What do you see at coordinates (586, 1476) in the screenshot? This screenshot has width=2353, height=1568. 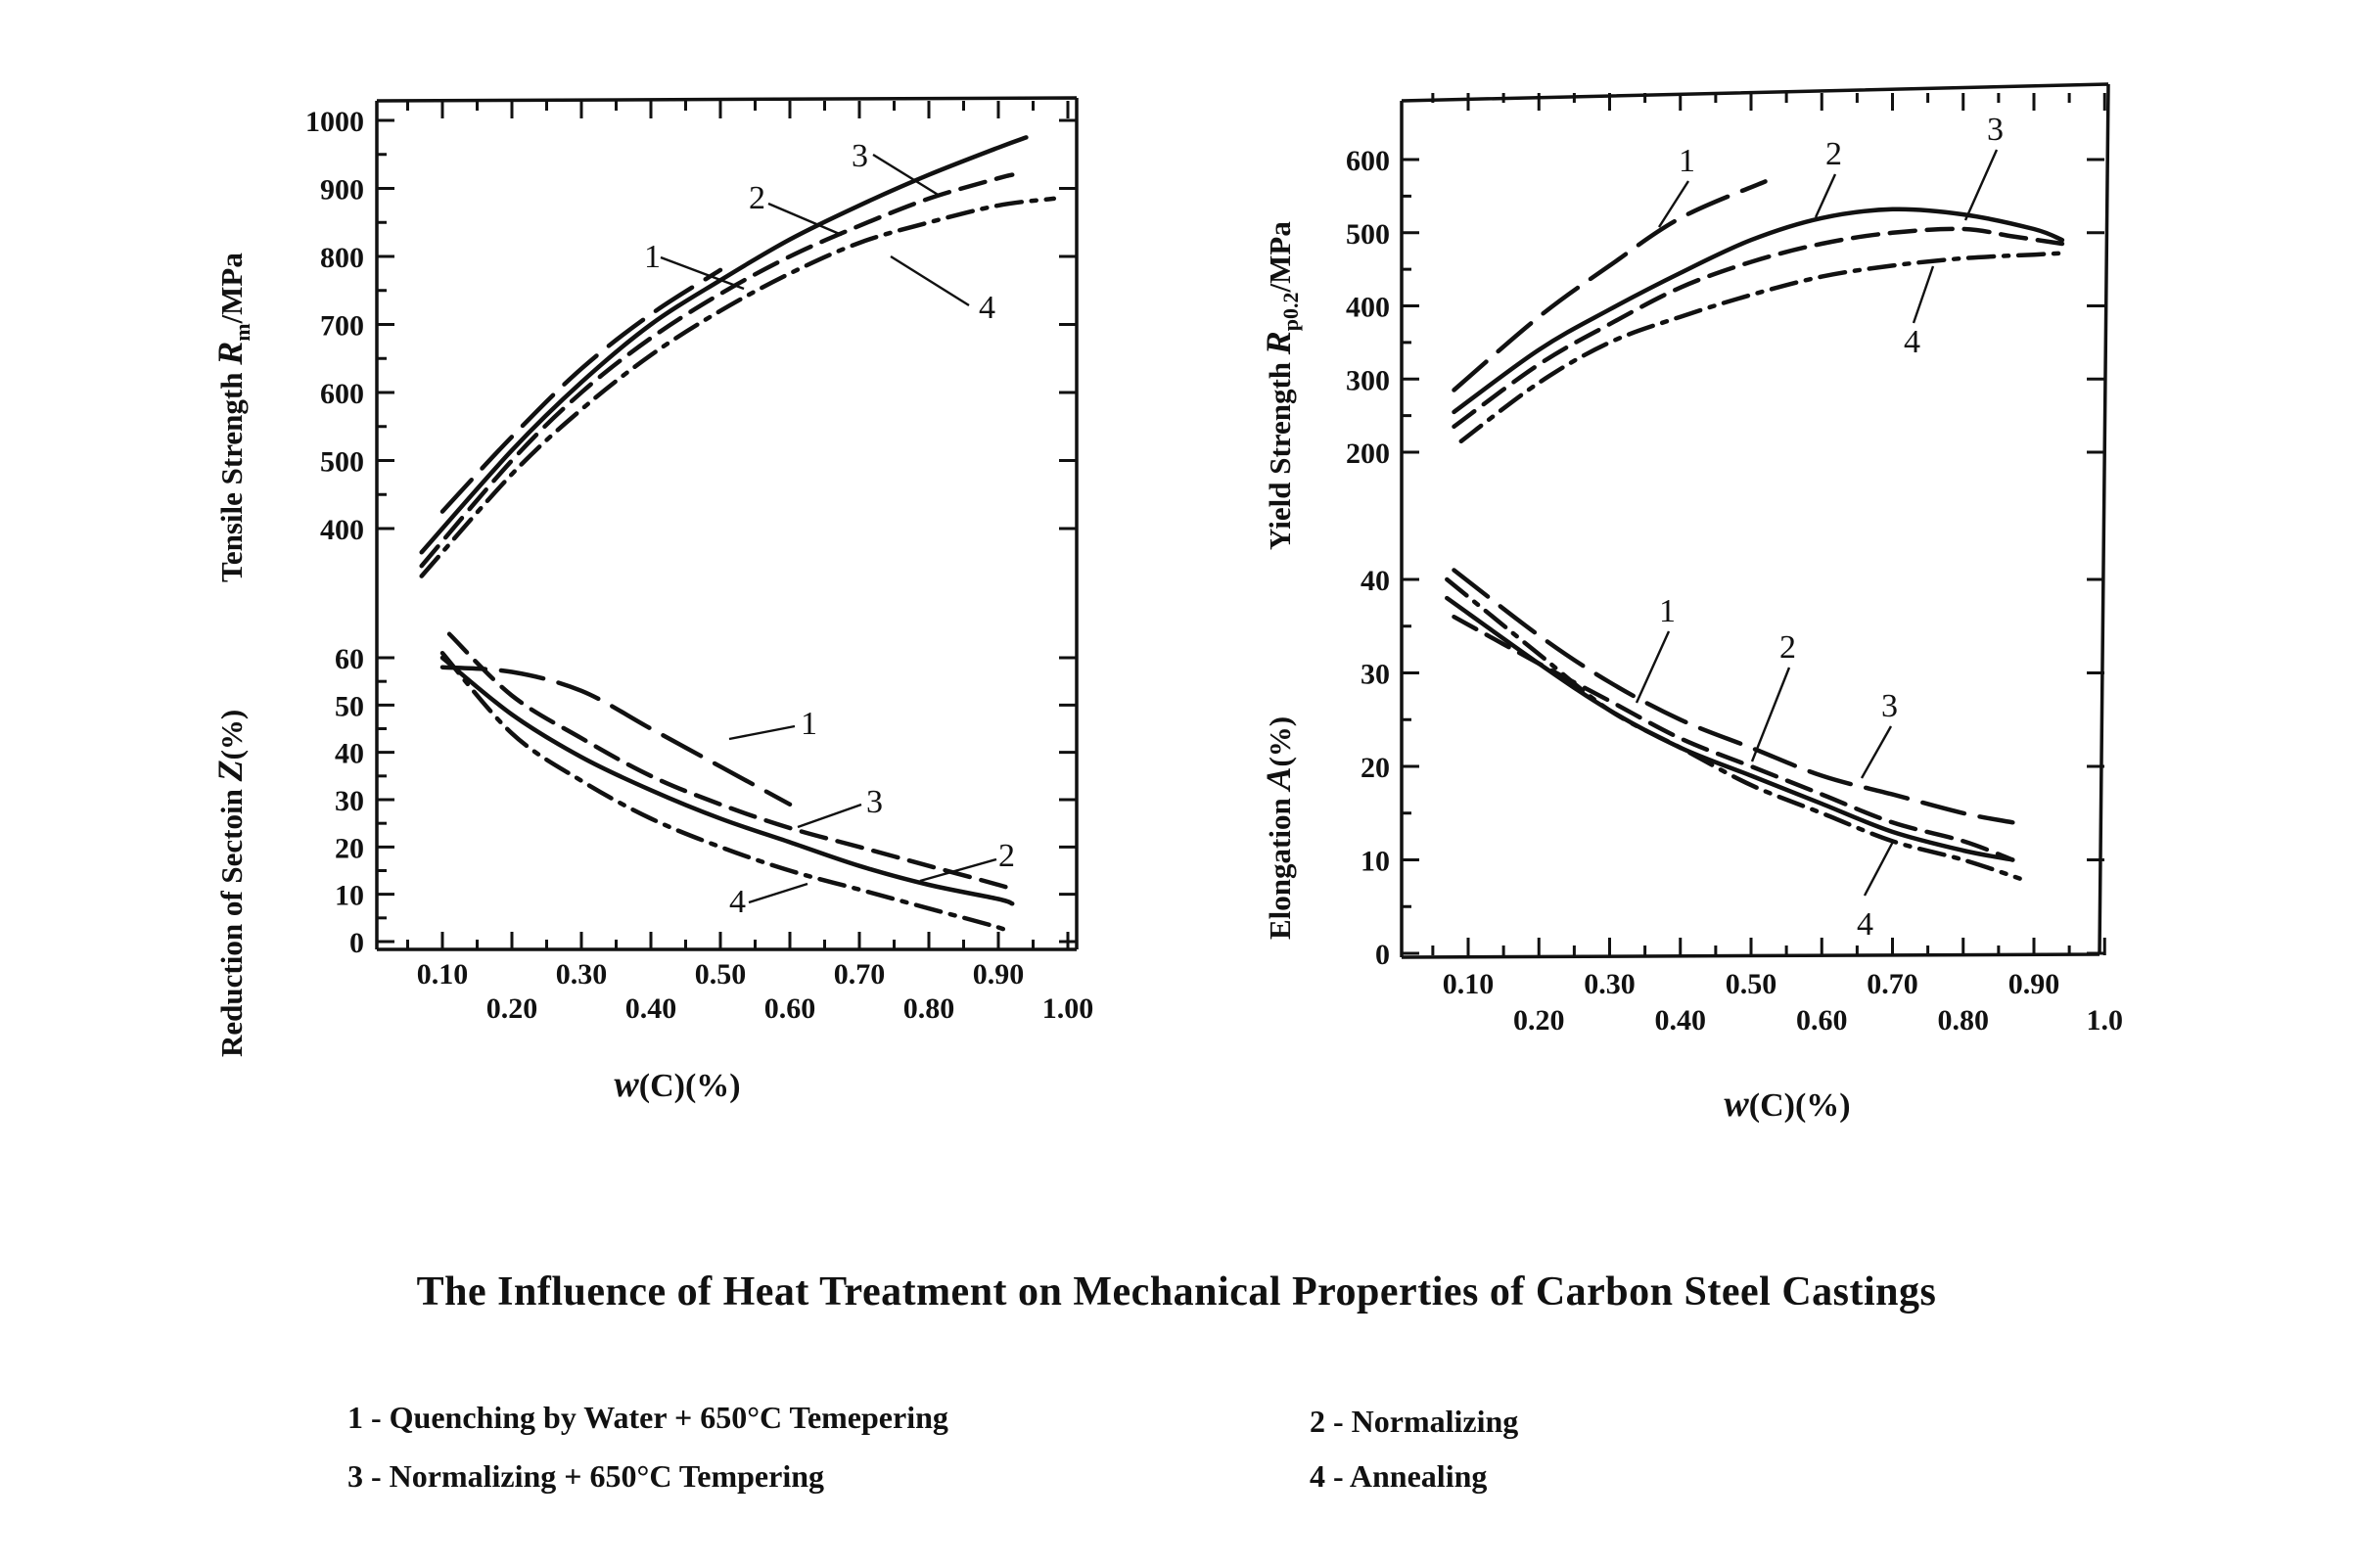 I see `legend-item-3: 3 - Normalizing + 650°C Tempering` at bounding box center [586, 1476].